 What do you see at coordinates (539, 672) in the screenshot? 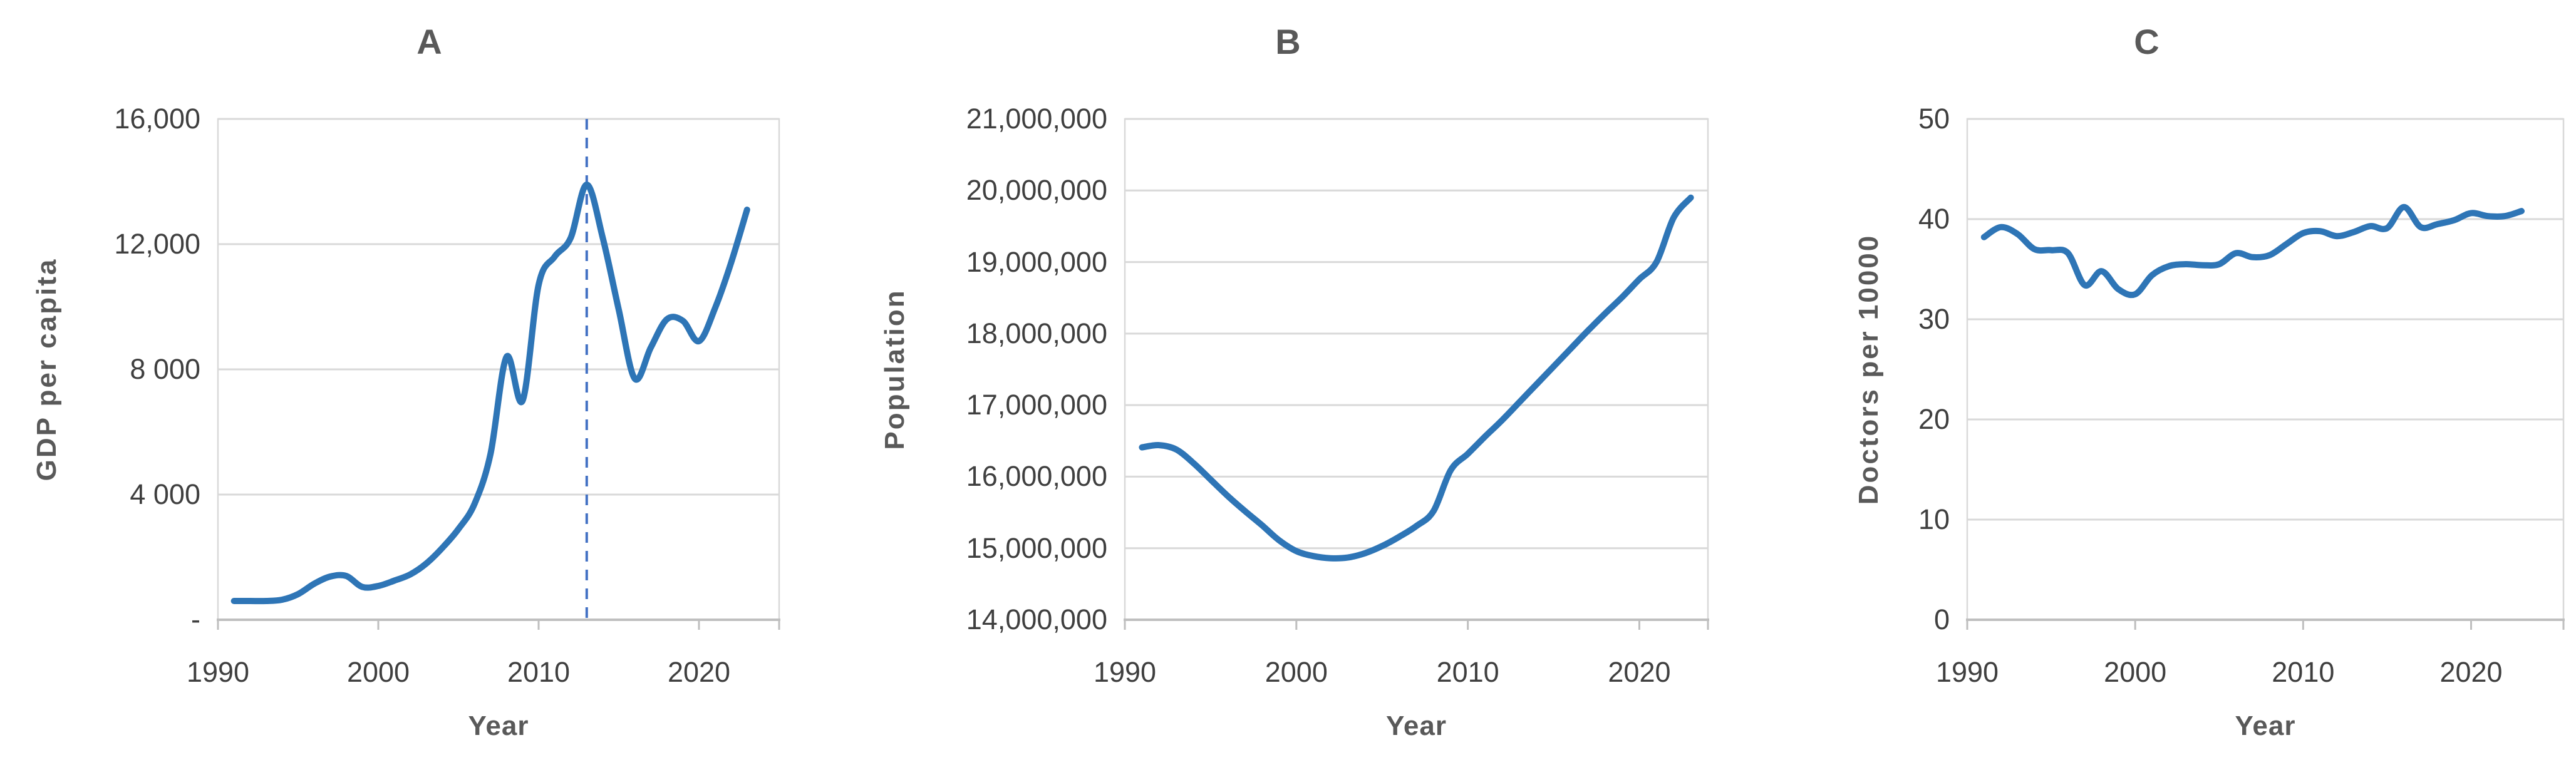
I see `chart-a-x-tick-label: 2010` at bounding box center [539, 672].